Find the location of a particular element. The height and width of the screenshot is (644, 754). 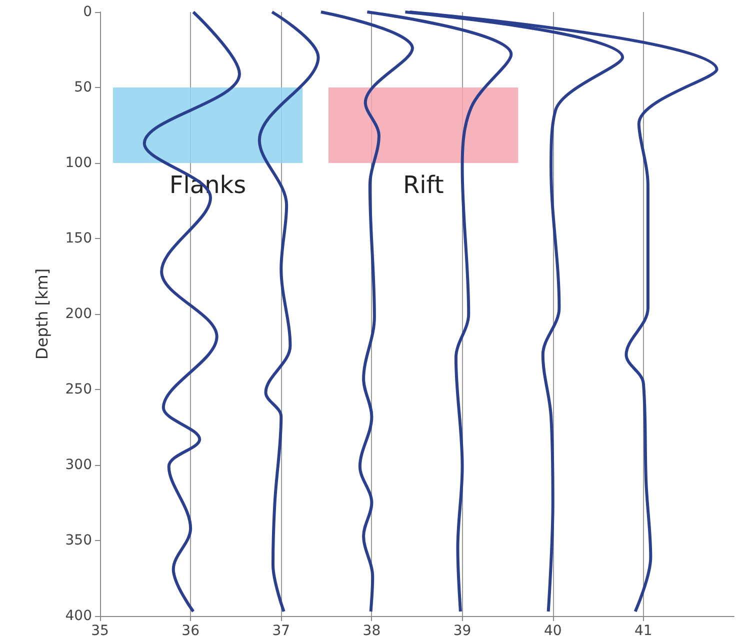

x-tick-label: 41 is located at coordinates (643, 631).